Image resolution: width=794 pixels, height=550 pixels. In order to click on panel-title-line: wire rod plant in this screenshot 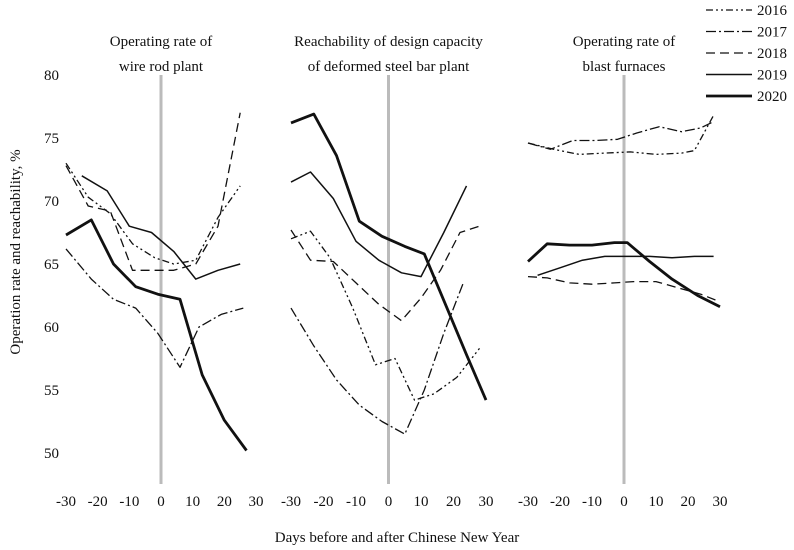, I will do `click(161, 67)`.